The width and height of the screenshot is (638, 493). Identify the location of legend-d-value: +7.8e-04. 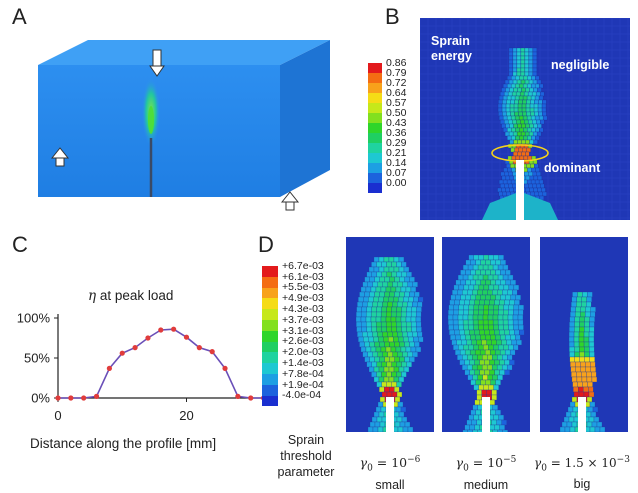
(303, 373).